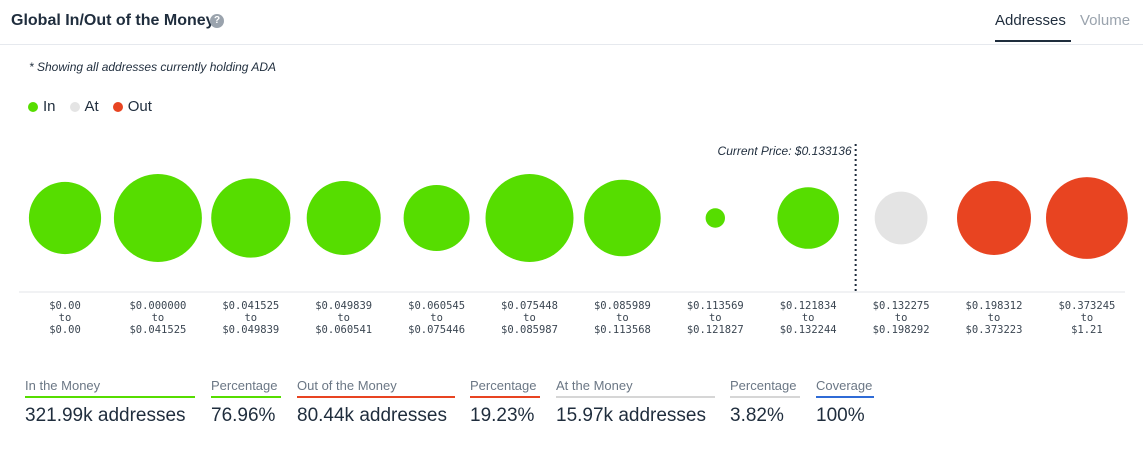 Image resolution: width=1143 pixels, height=457 pixels. What do you see at coordinates (110, 402) in the screenshot?
I see `stat-in-the-money: In the Money 321.99k addresses` at bounding box center [110, 402].